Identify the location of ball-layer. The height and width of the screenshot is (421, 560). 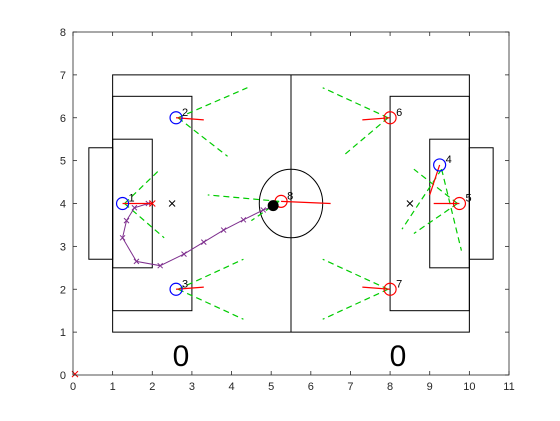
(273, 206).